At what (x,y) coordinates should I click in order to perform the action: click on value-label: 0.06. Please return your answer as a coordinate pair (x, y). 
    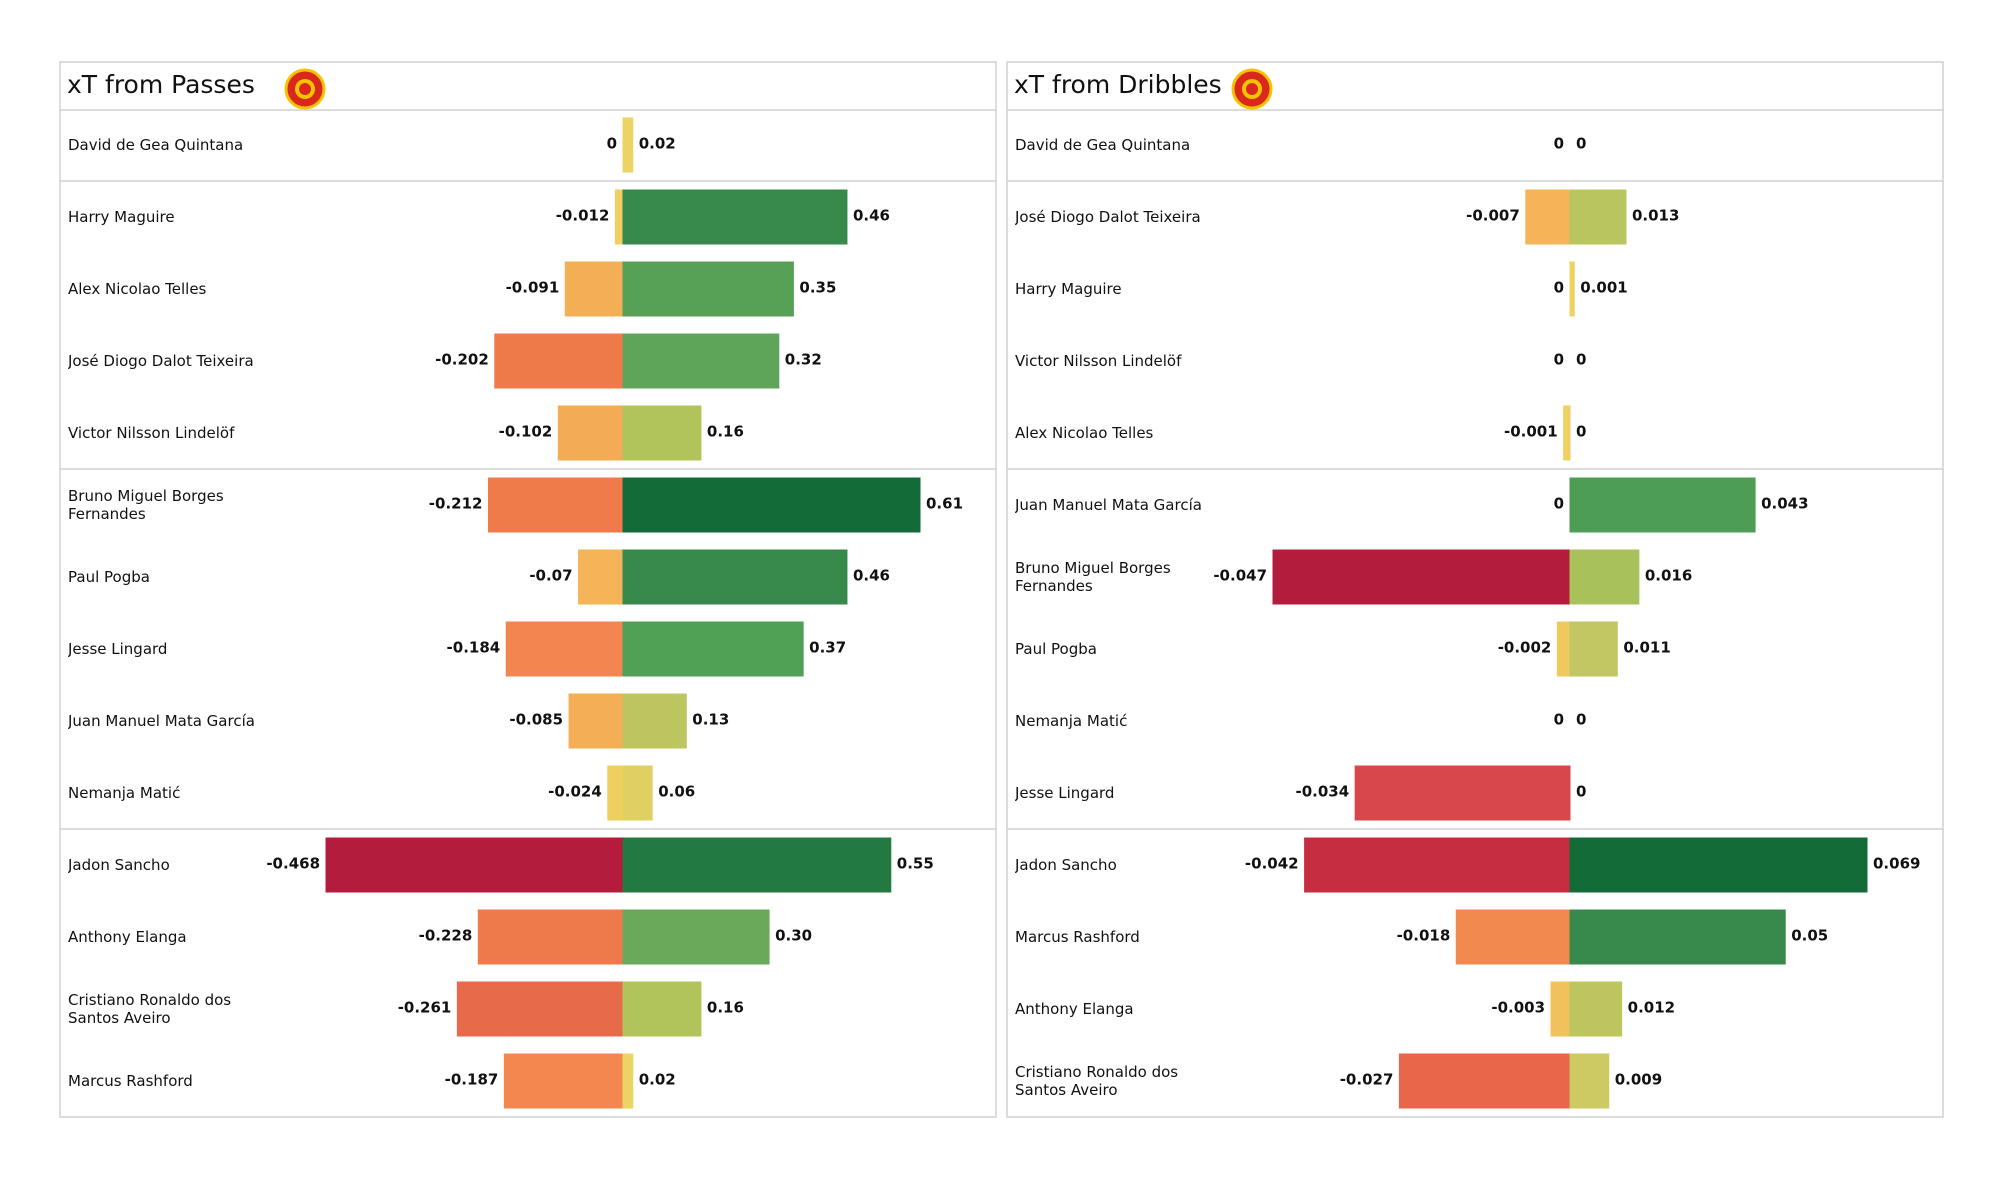
    Looking at the image, I should click on (676, 792).